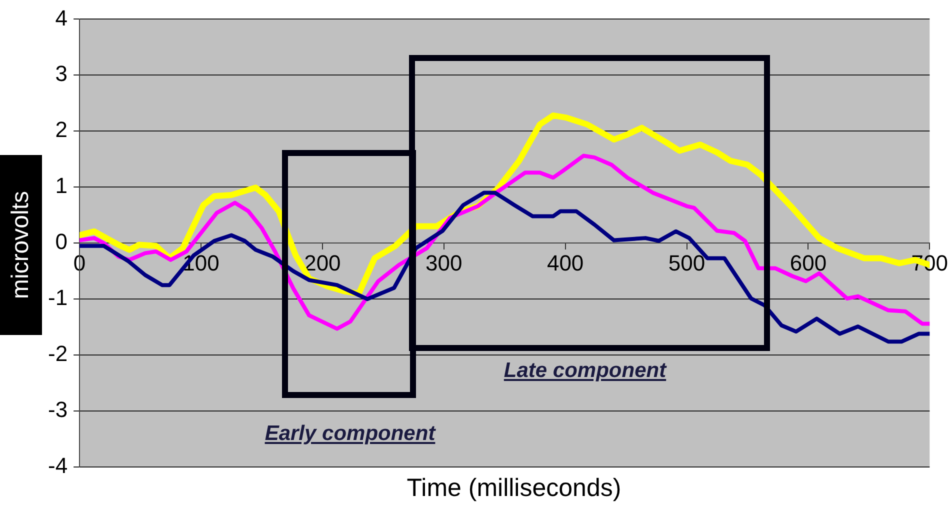 This screenshot has height=507, width=950. Describe the element at coordinates (58, 409) in the screenshot. I see `y-tick-label: -3` at that location.